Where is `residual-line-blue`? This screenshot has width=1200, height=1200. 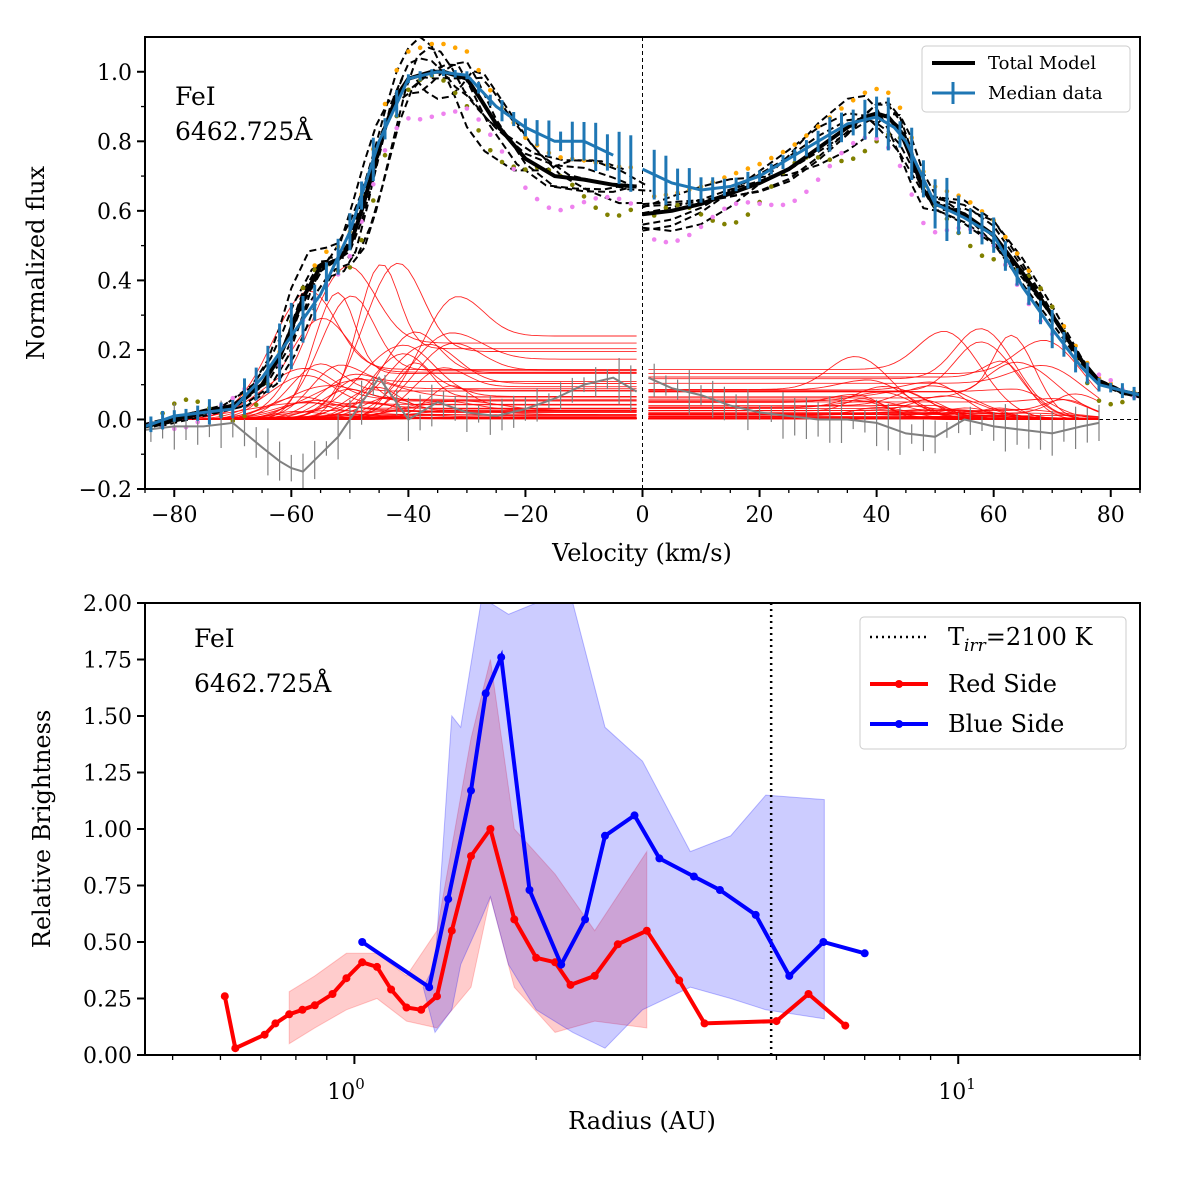 residual-line-blue is located at coordinates (391, 424).